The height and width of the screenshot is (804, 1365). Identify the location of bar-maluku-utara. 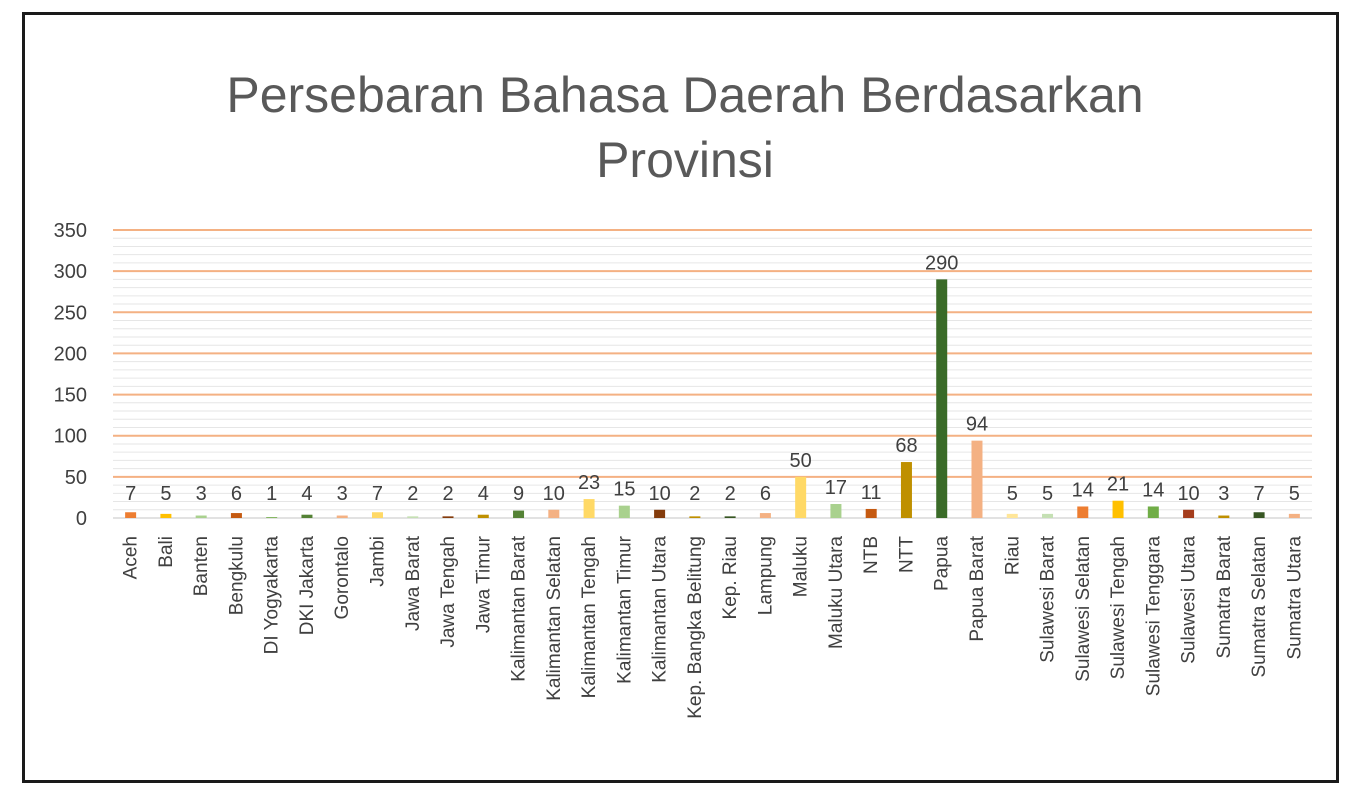
(836, 511).